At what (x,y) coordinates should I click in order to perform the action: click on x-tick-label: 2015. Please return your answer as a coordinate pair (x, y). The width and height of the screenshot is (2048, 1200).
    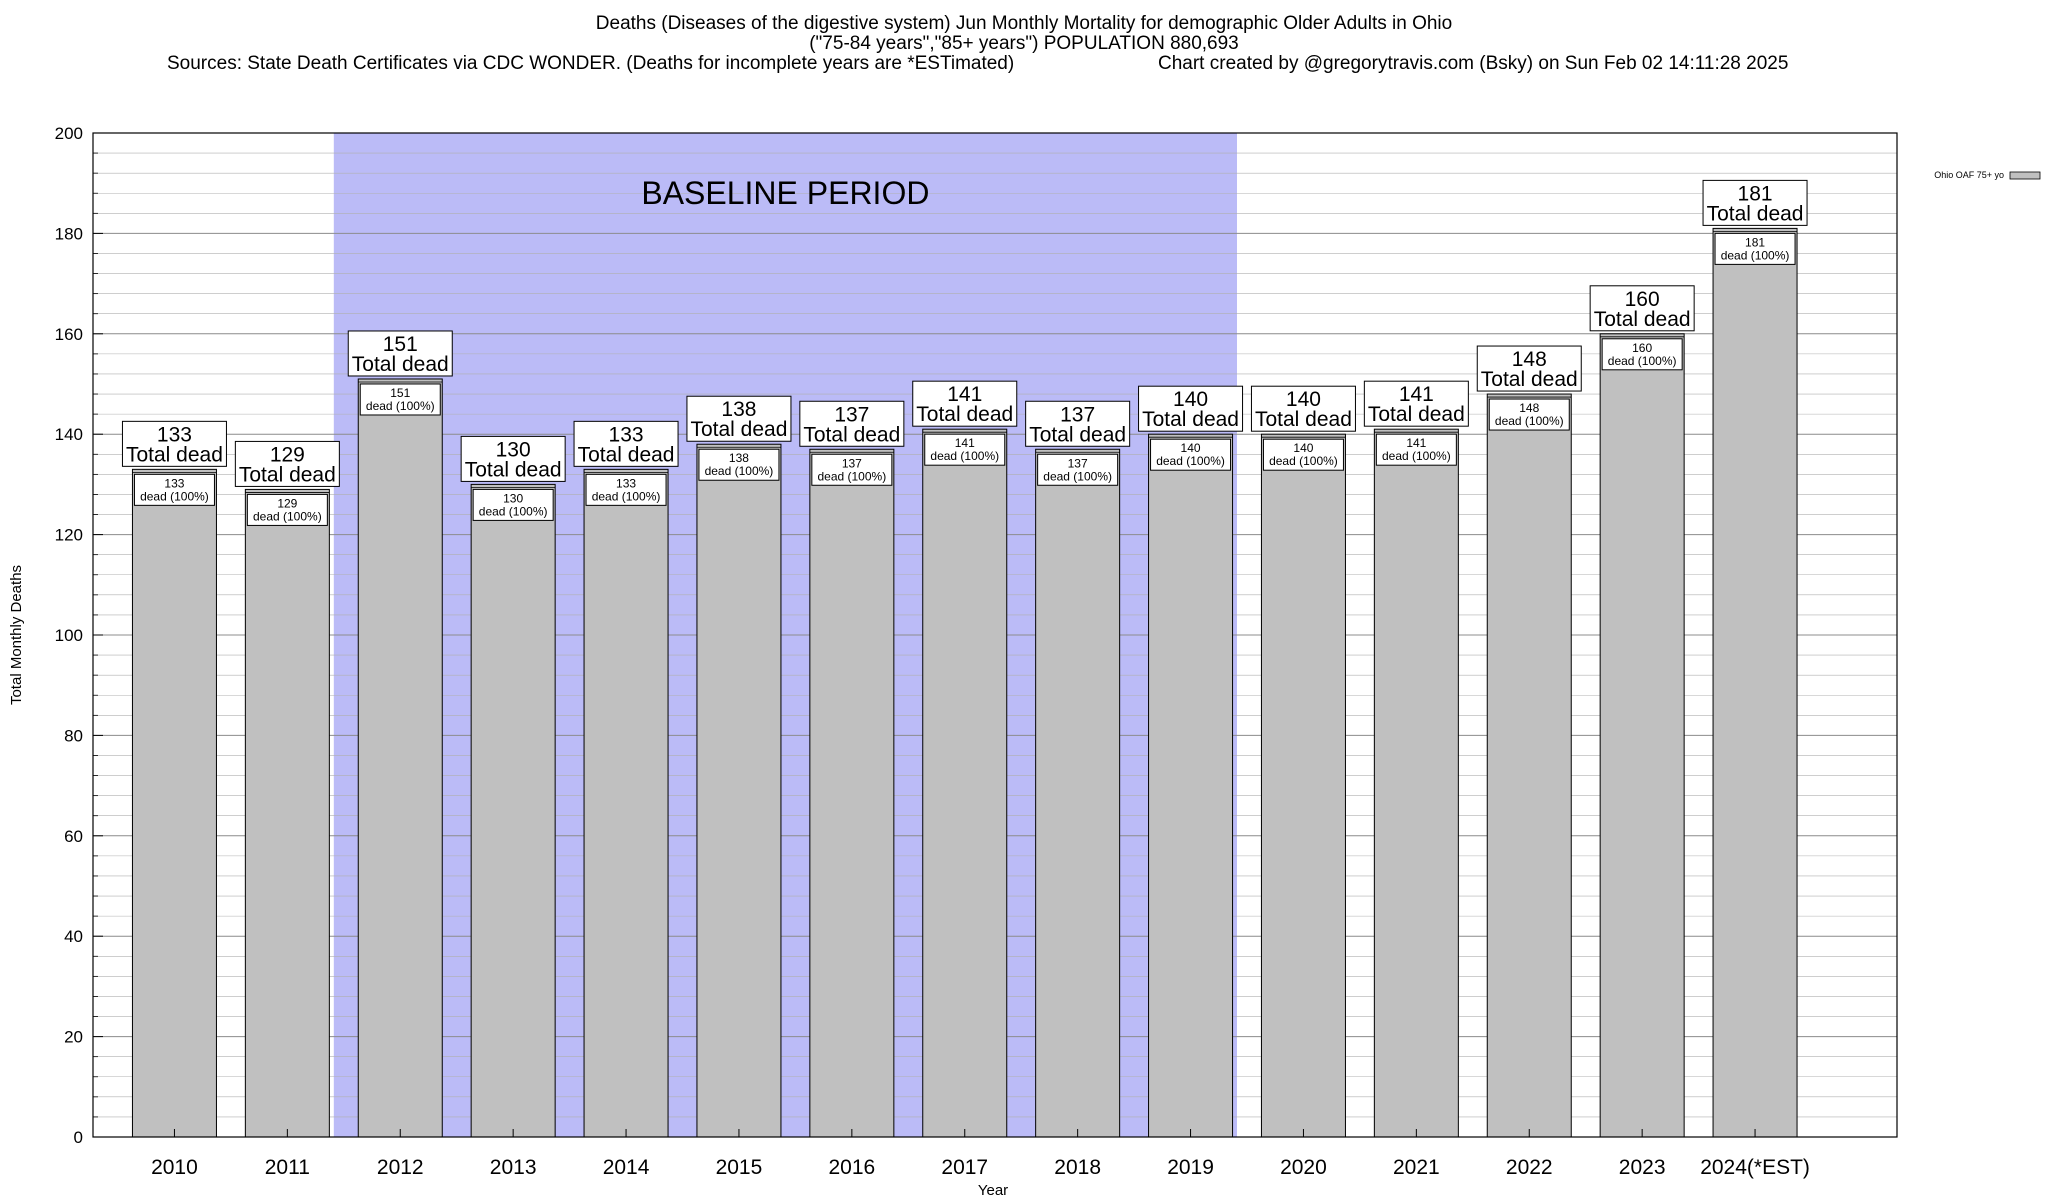
    Looking at the image, I should click on (739, 1167).